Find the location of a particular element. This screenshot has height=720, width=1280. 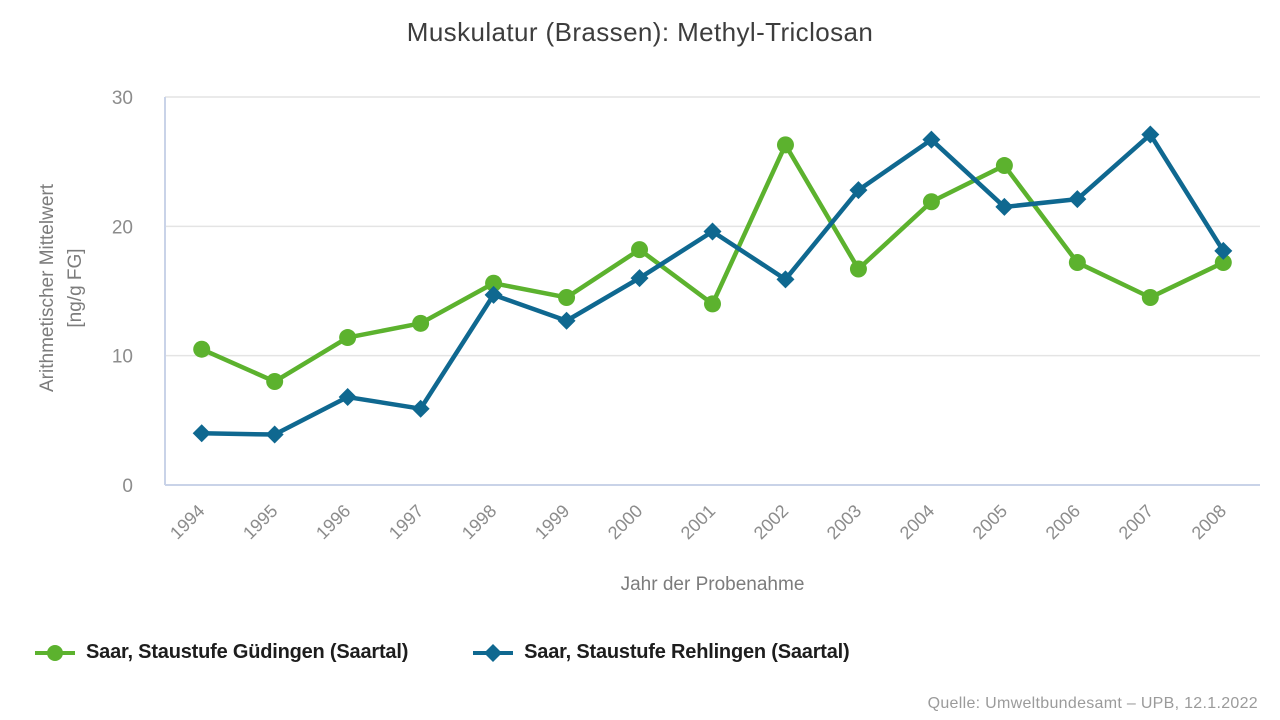

x-tick-label: 1995 is located at coordinates (260, 522).